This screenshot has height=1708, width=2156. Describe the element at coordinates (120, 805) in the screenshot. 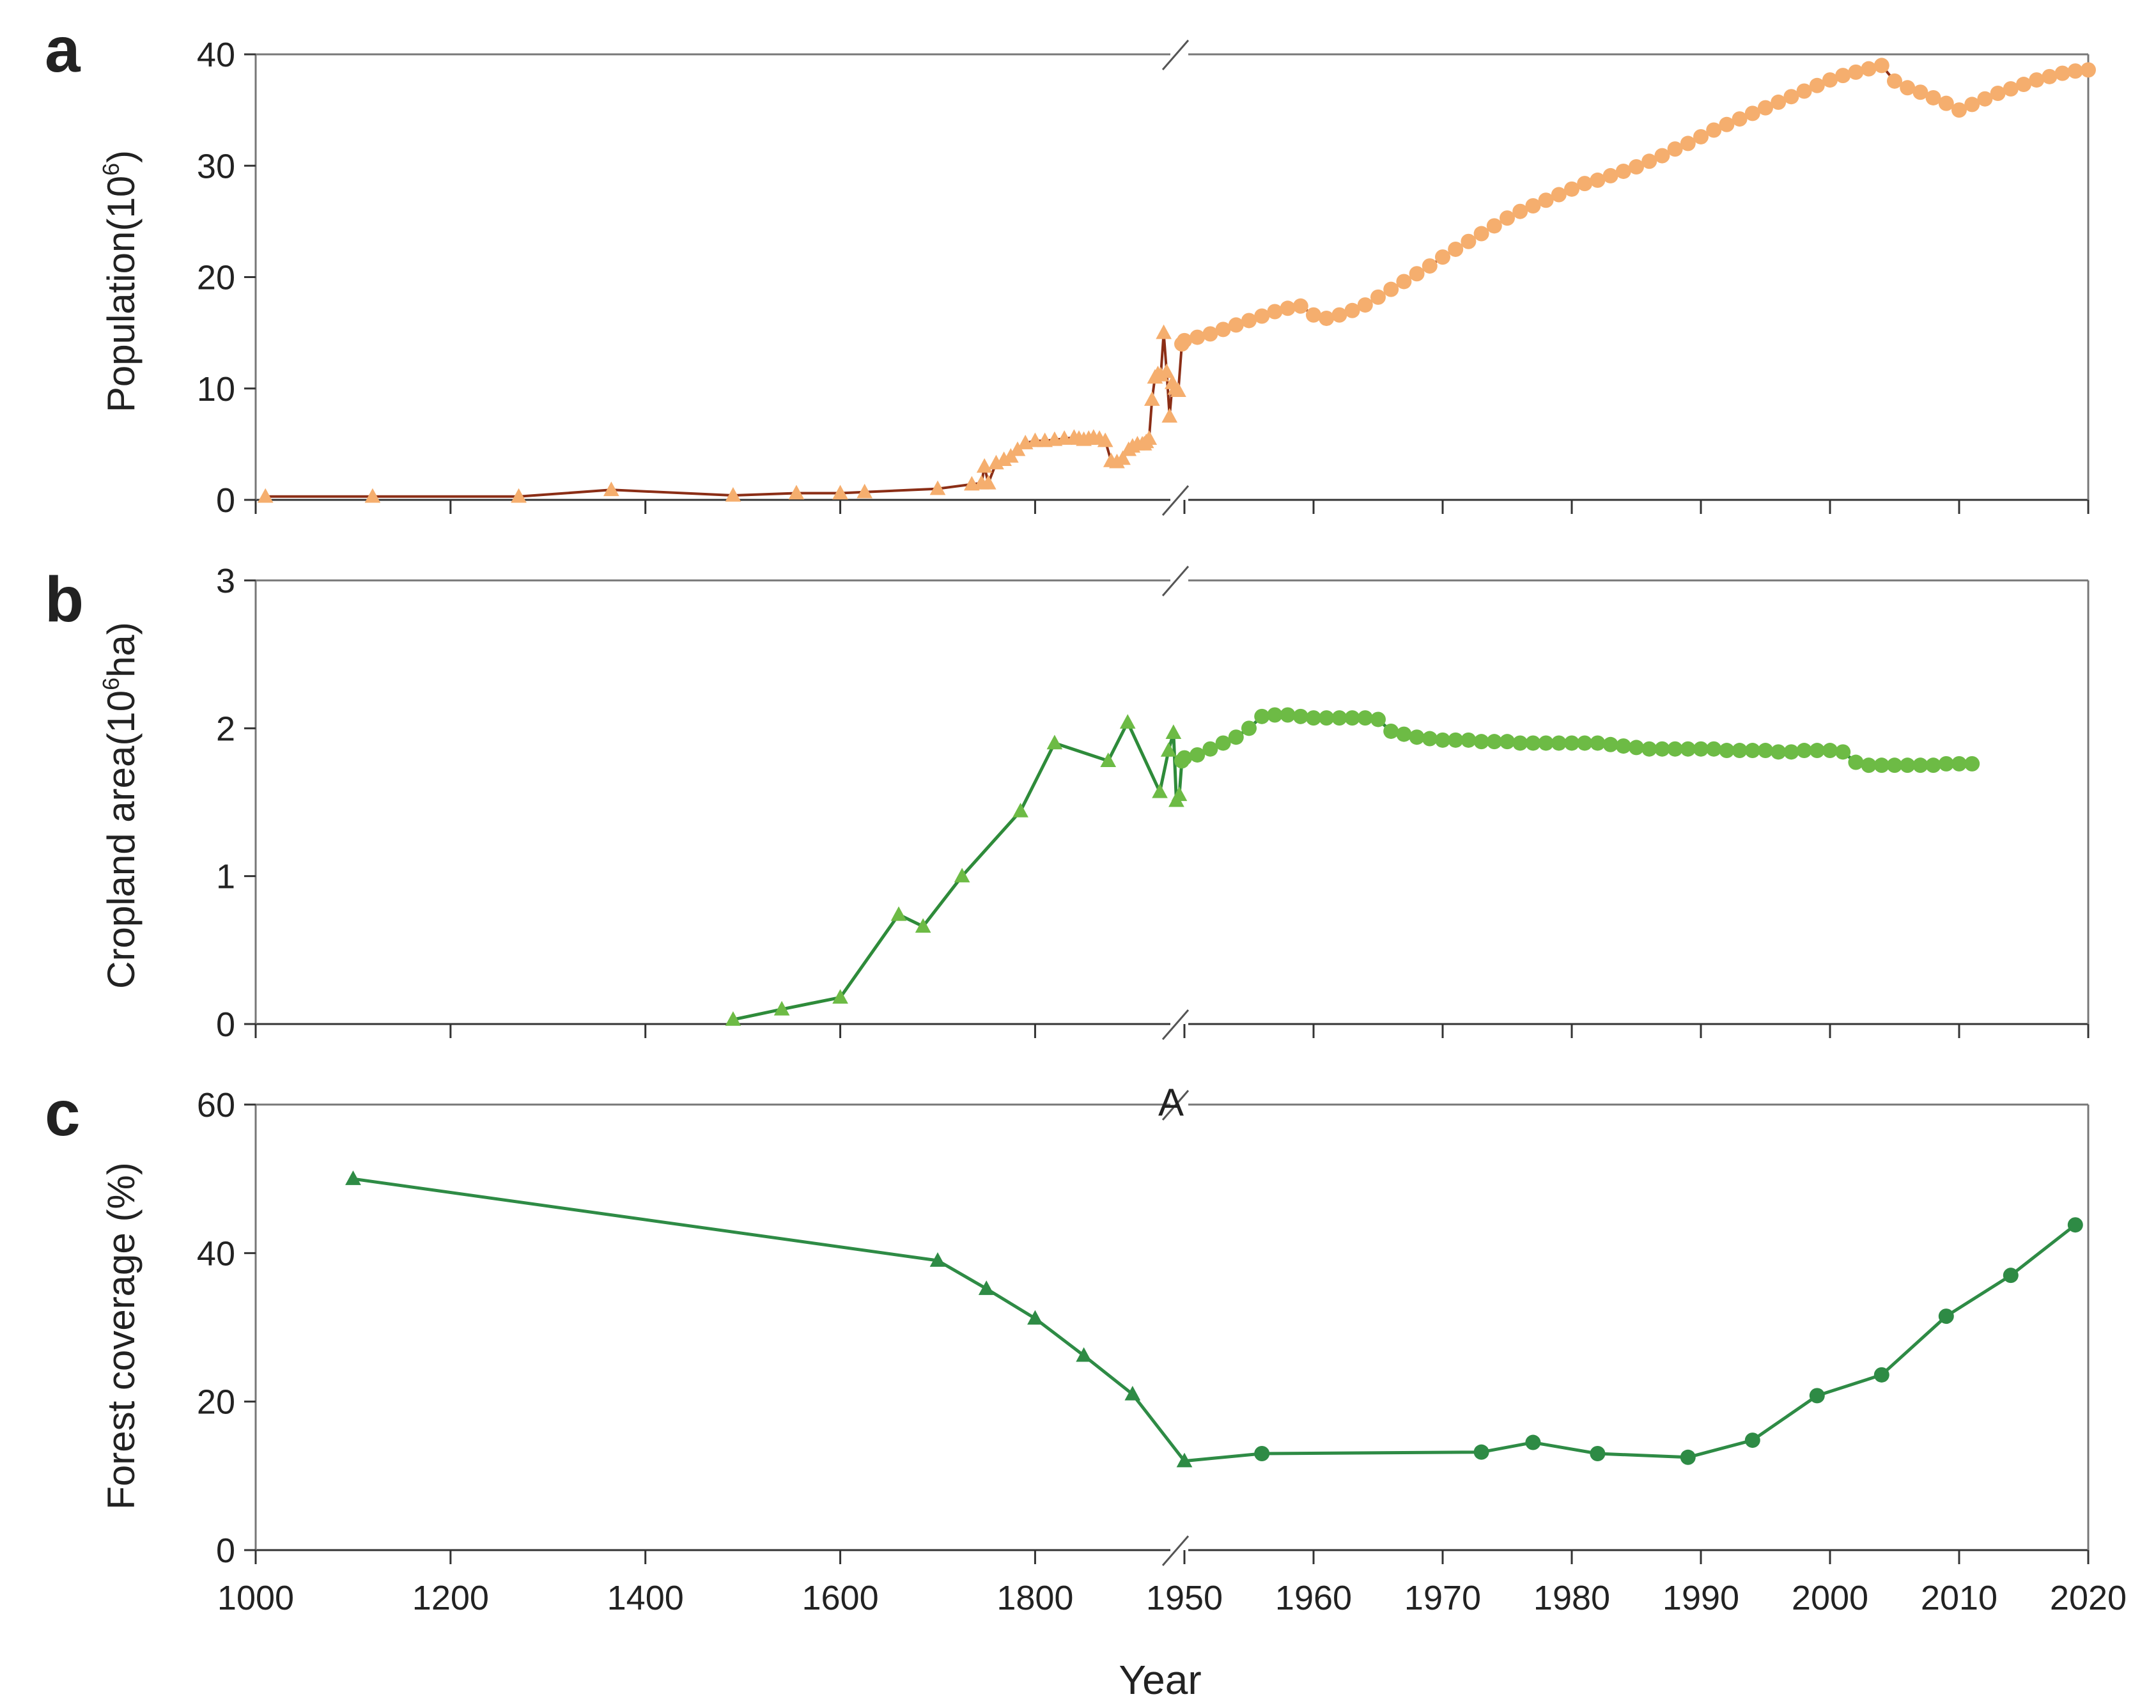

I see `panel-b-ylabel: Cropland area(106ha)` at that location.